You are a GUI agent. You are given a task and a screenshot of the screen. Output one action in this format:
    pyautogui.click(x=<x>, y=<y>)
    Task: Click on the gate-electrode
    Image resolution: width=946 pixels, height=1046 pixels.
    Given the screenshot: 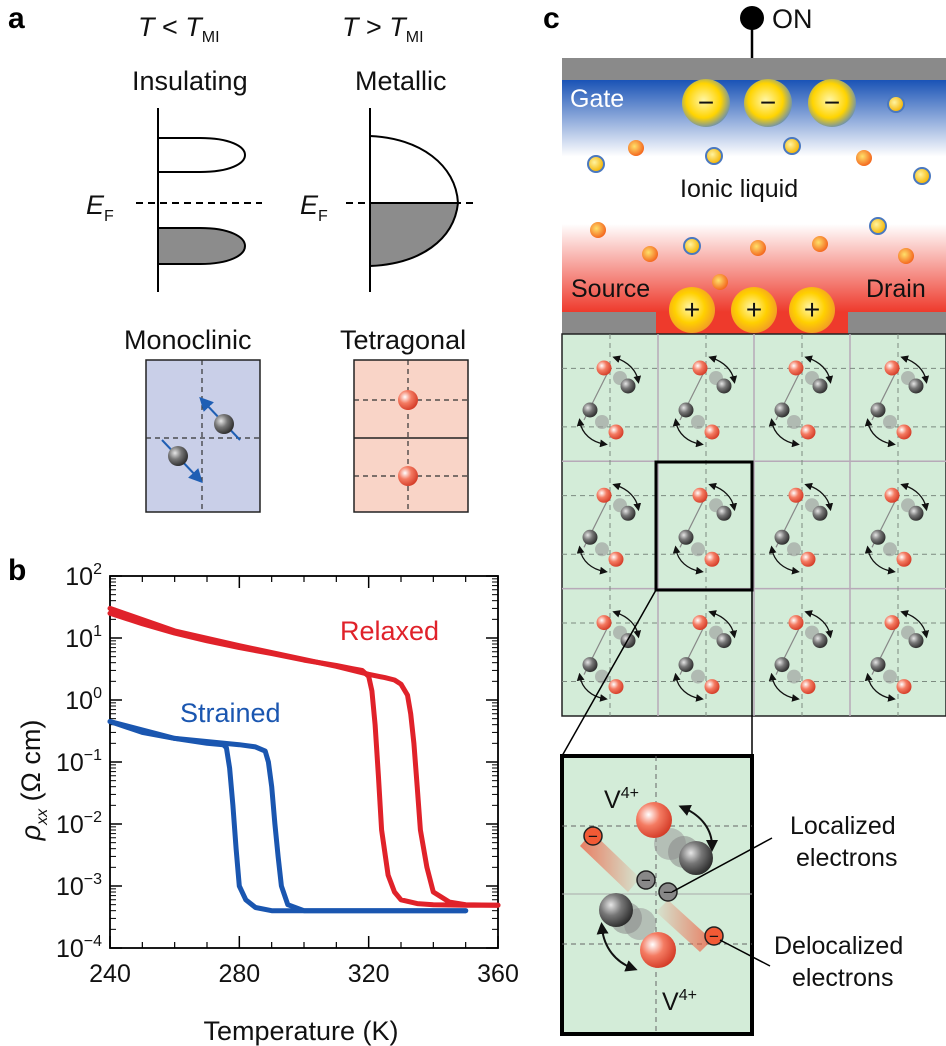 What is the action you would take?
    pyautogui.click(x=754, y=69)
    